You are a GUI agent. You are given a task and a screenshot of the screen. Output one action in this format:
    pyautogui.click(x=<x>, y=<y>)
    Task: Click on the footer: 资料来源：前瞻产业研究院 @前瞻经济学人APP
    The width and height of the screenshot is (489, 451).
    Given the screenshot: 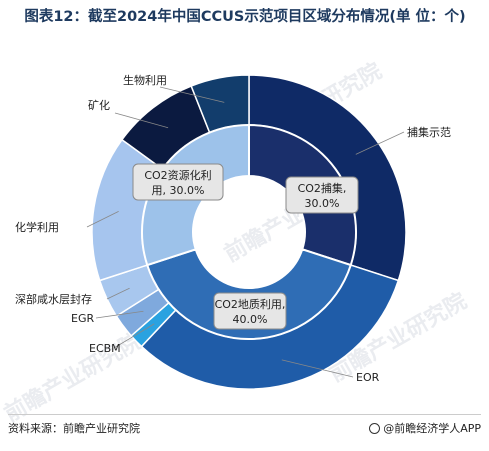 What is the action you would take?
    pyautogui.click(x=244, y=430)
    